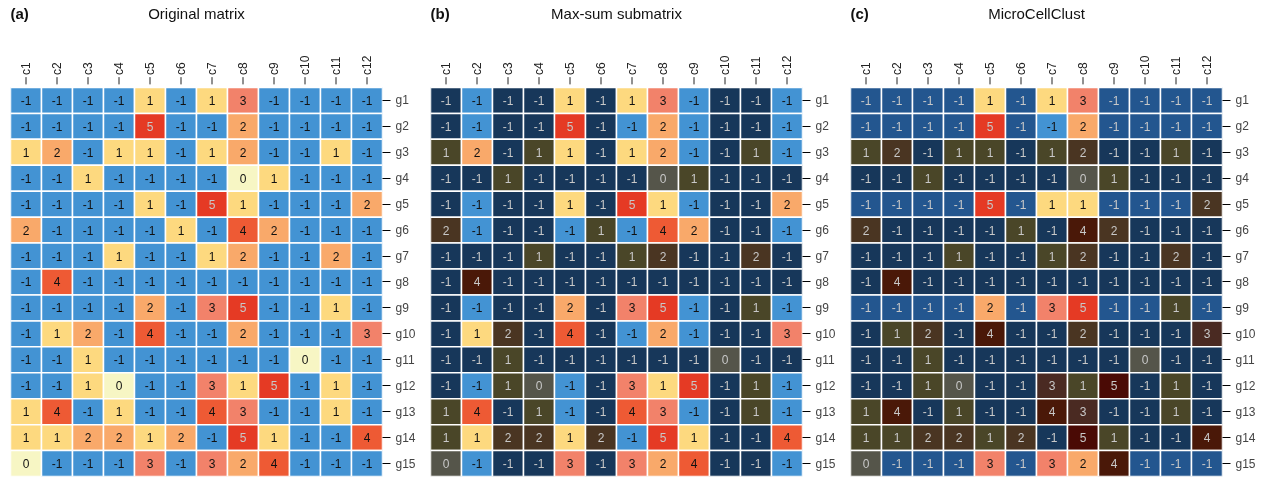  What do you see at coordinates (402, 152) in the screenshot?
I see `y-tick-label: g3` at bounding box center [402, 152].